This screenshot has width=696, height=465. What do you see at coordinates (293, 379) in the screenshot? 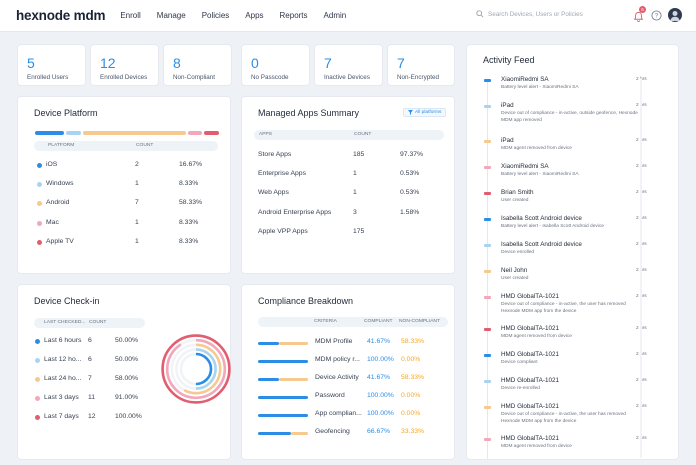
I see `compliance-bar-noncompliant` at bounding box center [293, 379].